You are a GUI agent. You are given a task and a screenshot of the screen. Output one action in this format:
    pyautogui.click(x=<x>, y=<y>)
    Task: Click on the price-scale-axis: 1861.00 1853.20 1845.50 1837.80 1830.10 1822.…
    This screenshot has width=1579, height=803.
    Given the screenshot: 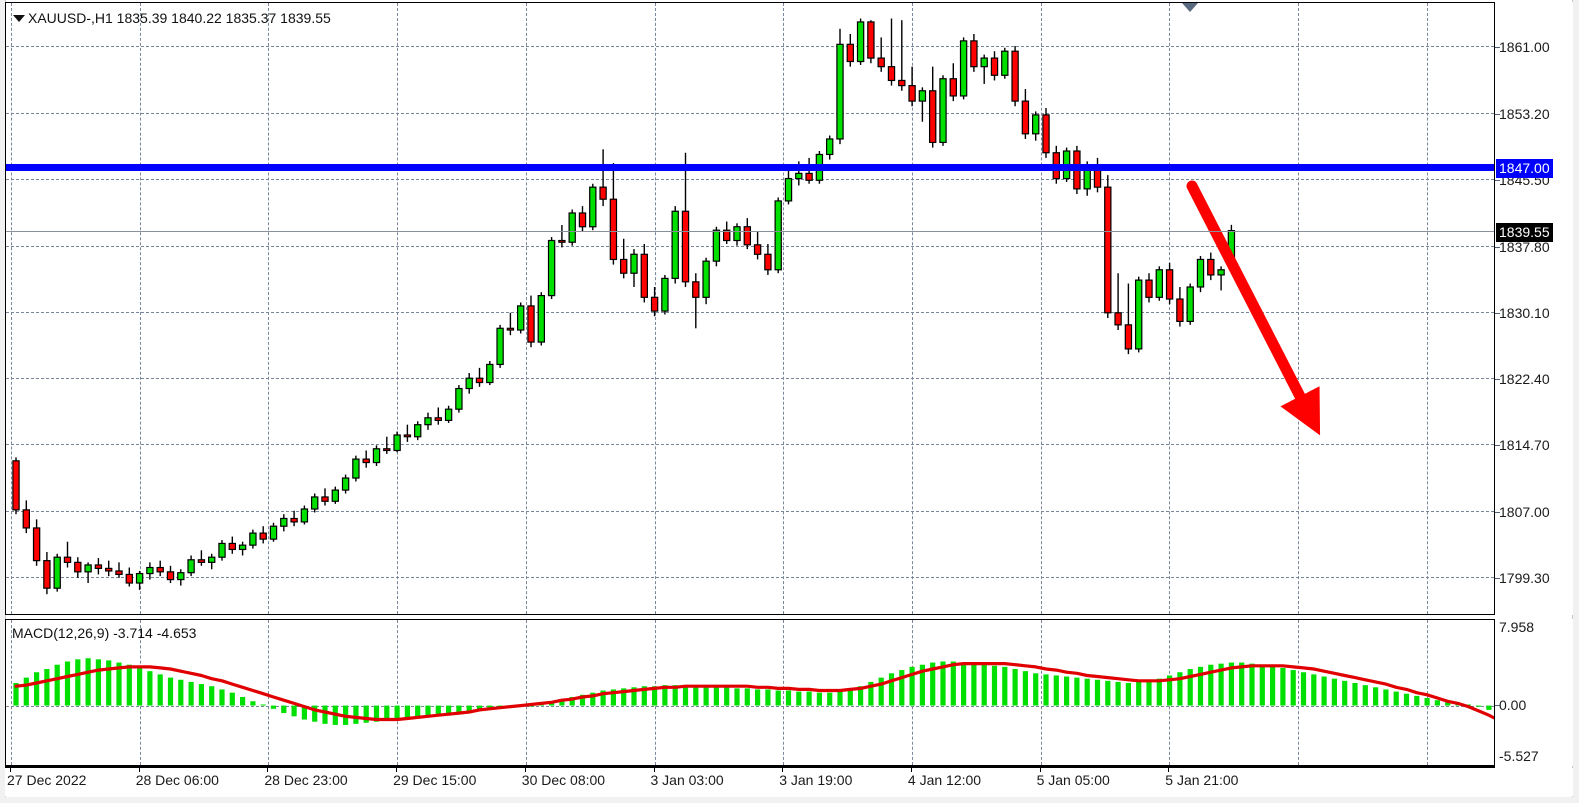 What is the action you would take?
    pyautogui.click(x=1534, y=308)
    